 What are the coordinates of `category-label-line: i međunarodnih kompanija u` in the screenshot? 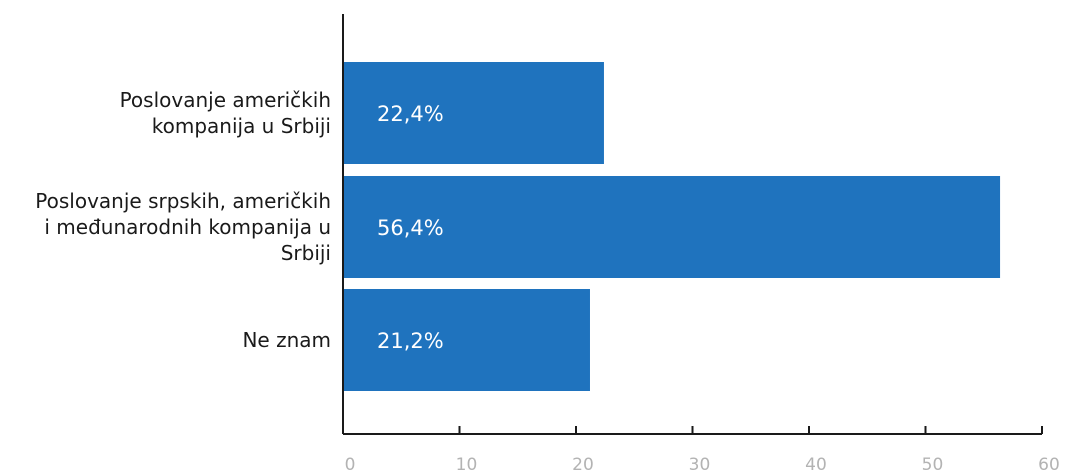 It's located at (187, 227).